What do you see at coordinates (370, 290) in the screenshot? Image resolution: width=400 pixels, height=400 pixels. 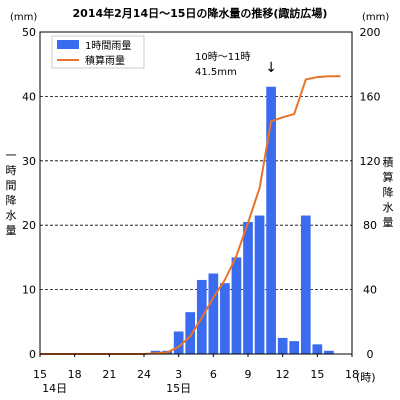 I see `right-tick-label: 40` at bounding box center [370, 290].